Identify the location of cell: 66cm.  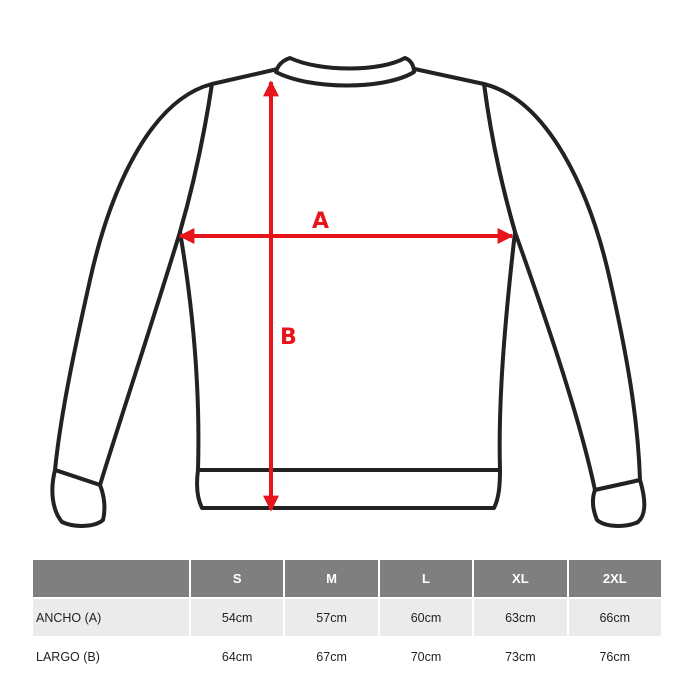
(614, 617).